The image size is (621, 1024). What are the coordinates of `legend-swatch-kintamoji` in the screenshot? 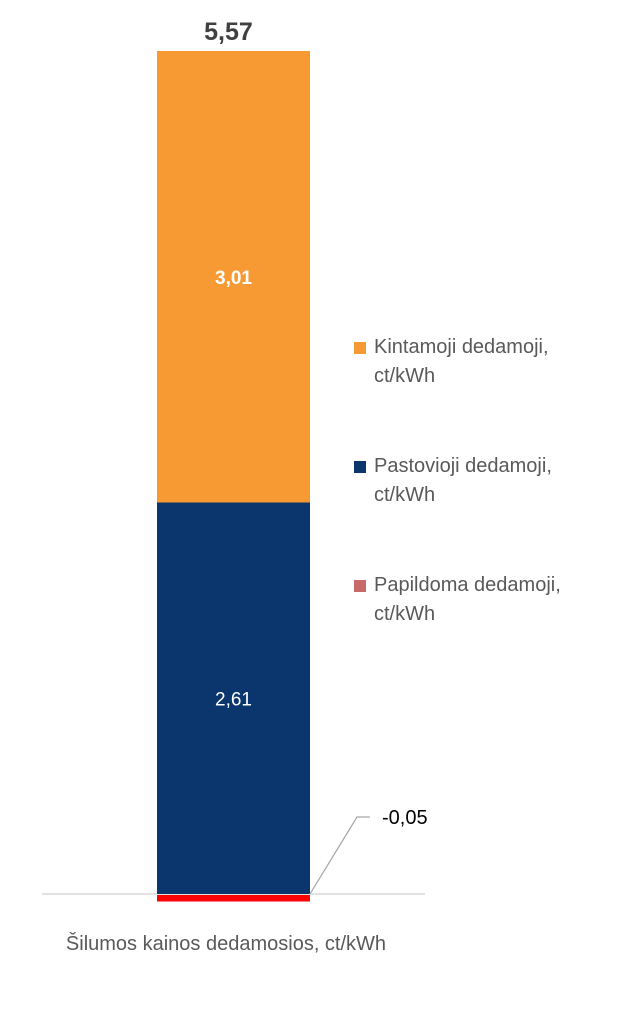 It's located at (360, 348).